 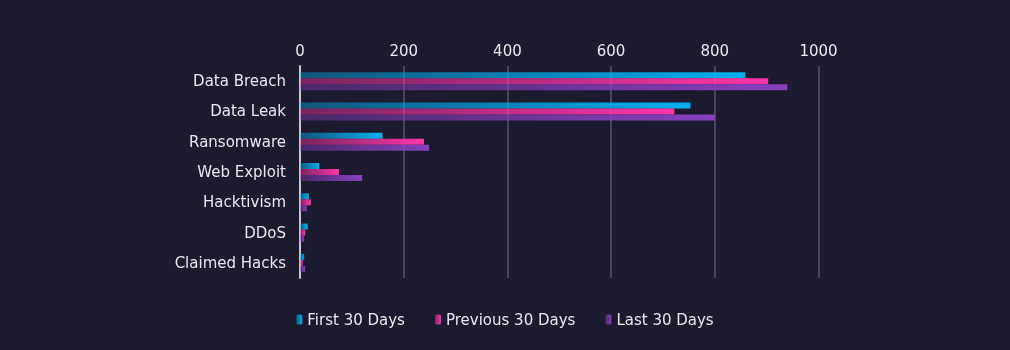 I want to click on x-tick-label: 800, so click(x=715, y=50).